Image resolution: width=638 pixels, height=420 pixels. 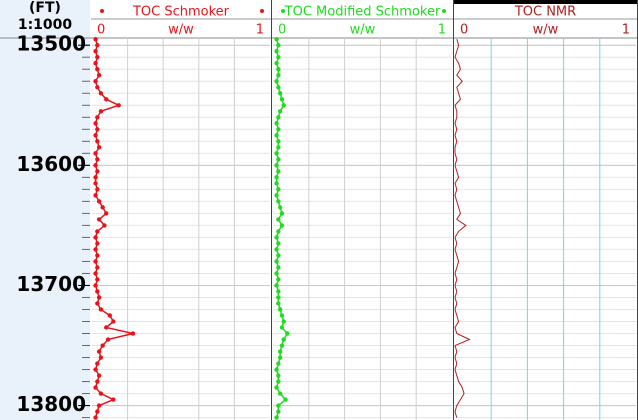 I want to click on depth-tick-label: 13500, so click(x=51, y=44).